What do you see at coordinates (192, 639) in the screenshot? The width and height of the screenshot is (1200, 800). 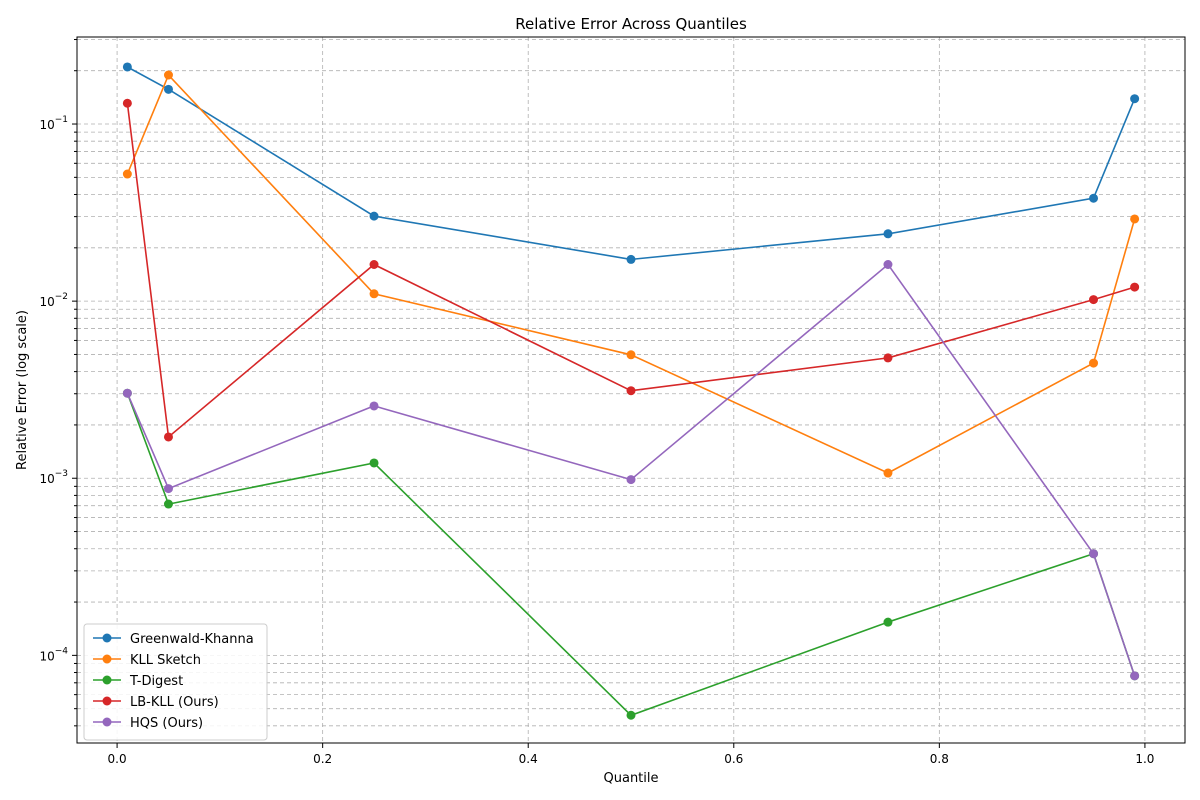 I see `legend-entry-label: Greenwald-Khanna` at bounding box center [192, 639].